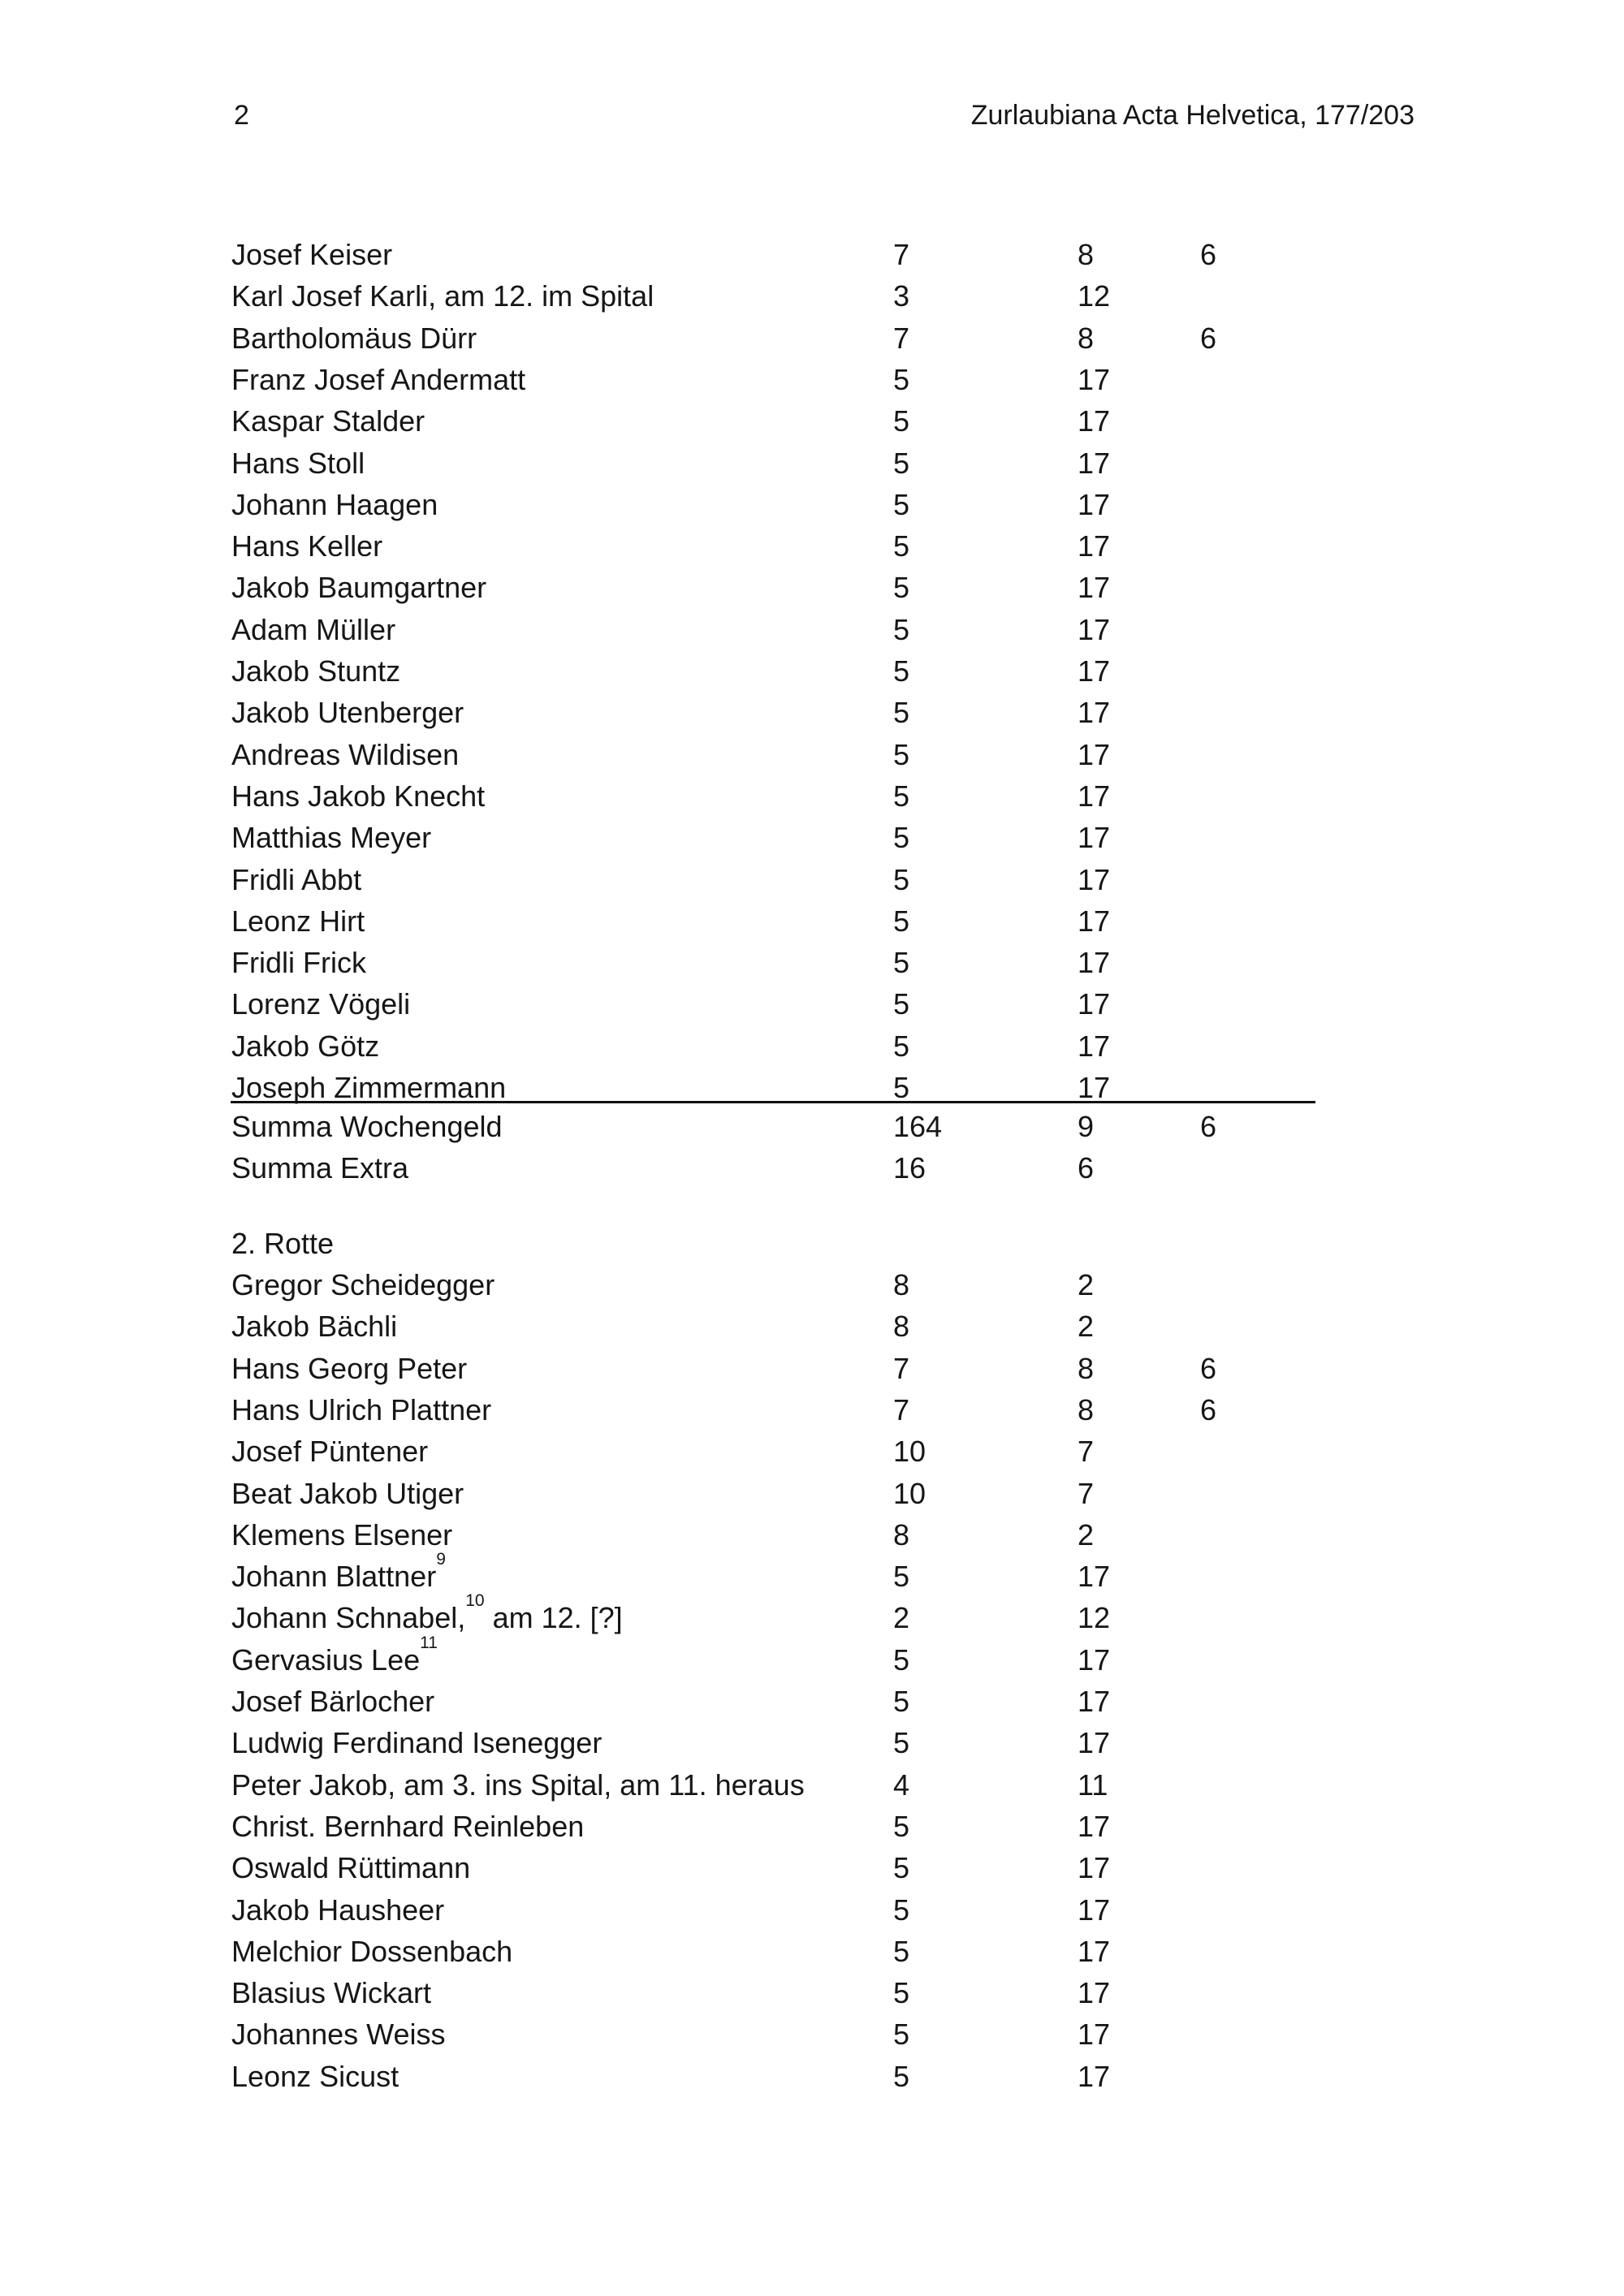 This screenshot has height=2296, width=1624. Describe the element at coordinates (326, 1660) in the screenshot. I see `name-text: Gervasius Lee` at that location.